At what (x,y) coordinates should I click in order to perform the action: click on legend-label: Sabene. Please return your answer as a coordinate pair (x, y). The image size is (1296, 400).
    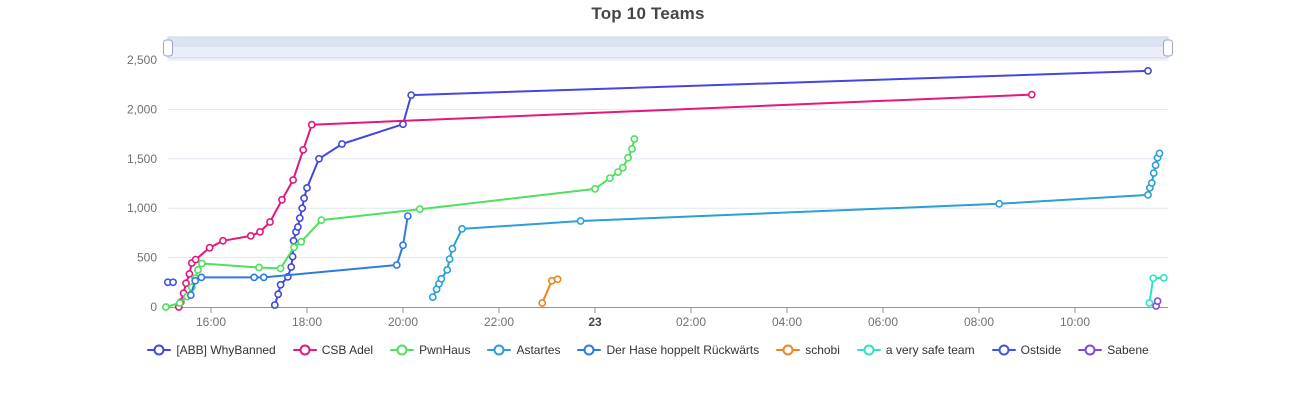
    Looking at the image, I should click on (1128, 350).